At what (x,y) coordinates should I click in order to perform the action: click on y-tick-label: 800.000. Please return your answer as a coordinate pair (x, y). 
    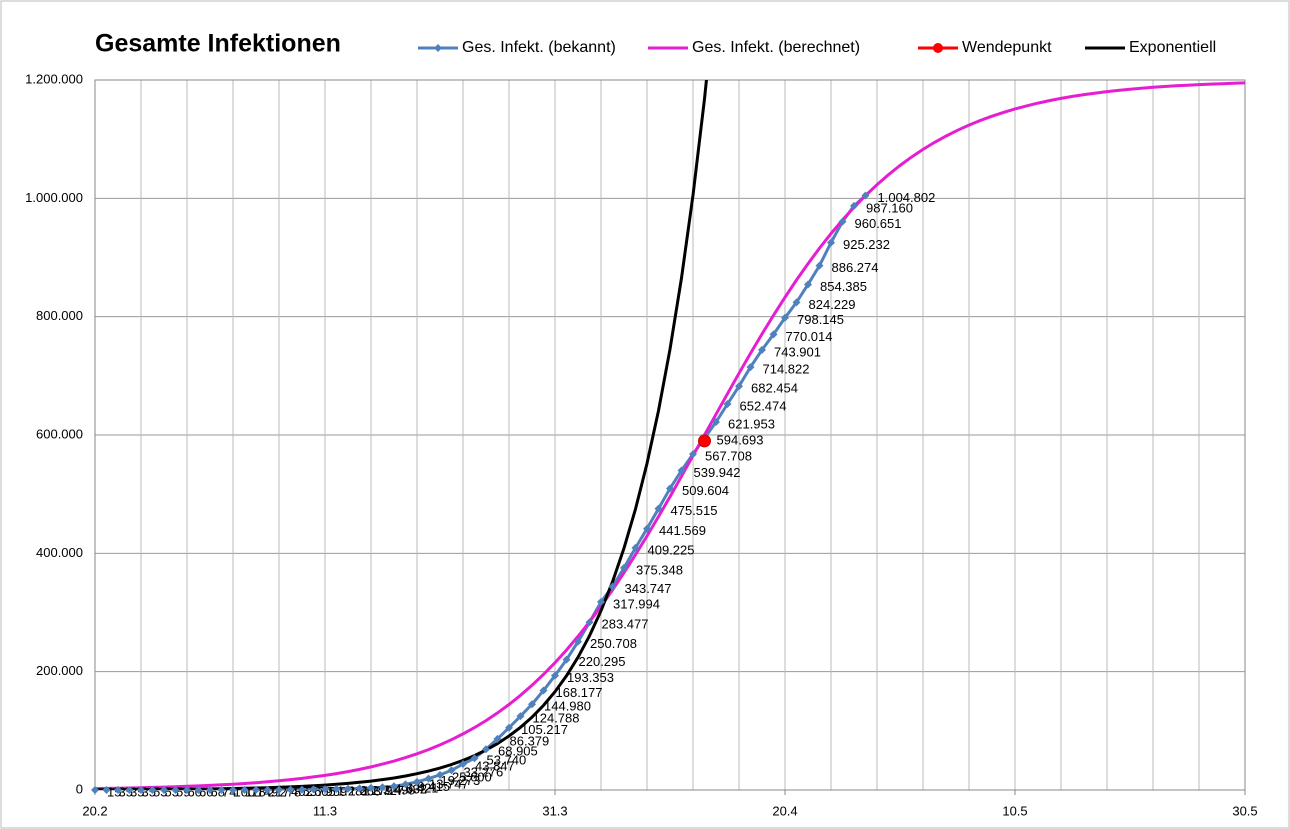
    Looking at the image, I should click on (59, 315).